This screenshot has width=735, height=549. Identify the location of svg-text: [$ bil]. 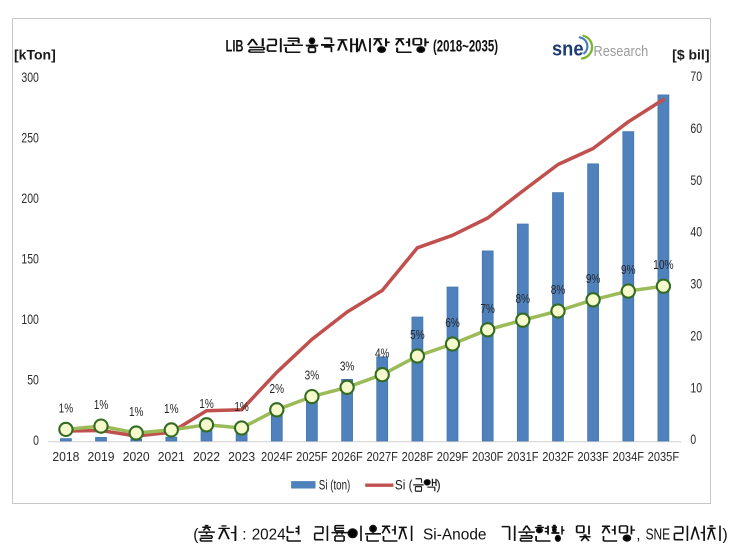
(690, 55).